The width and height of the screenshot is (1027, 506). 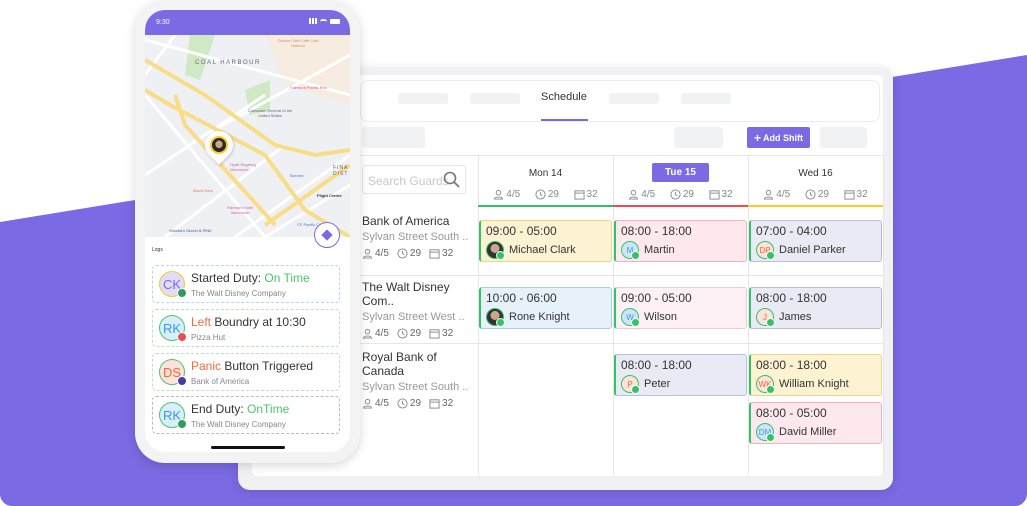 What do you see at coordinates (172, 284) in the screenshot?
I see `log-initials: CK` at bounding box center [172, 284].